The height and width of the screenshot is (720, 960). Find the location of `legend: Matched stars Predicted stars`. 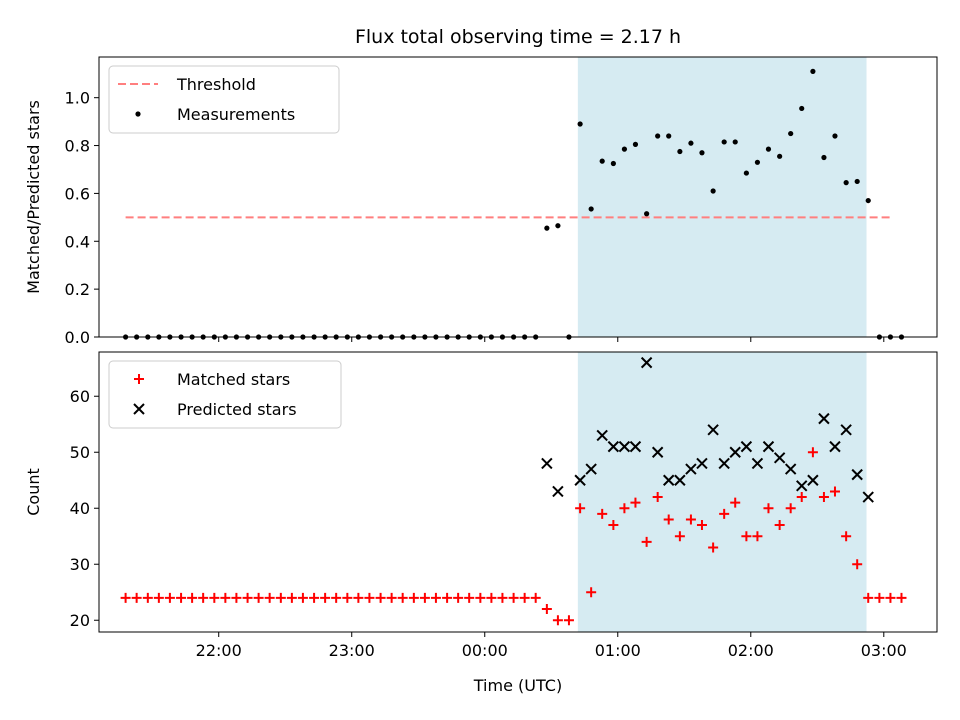

legend: Matched stars Predicted stars is located at coordinates (225, 394).